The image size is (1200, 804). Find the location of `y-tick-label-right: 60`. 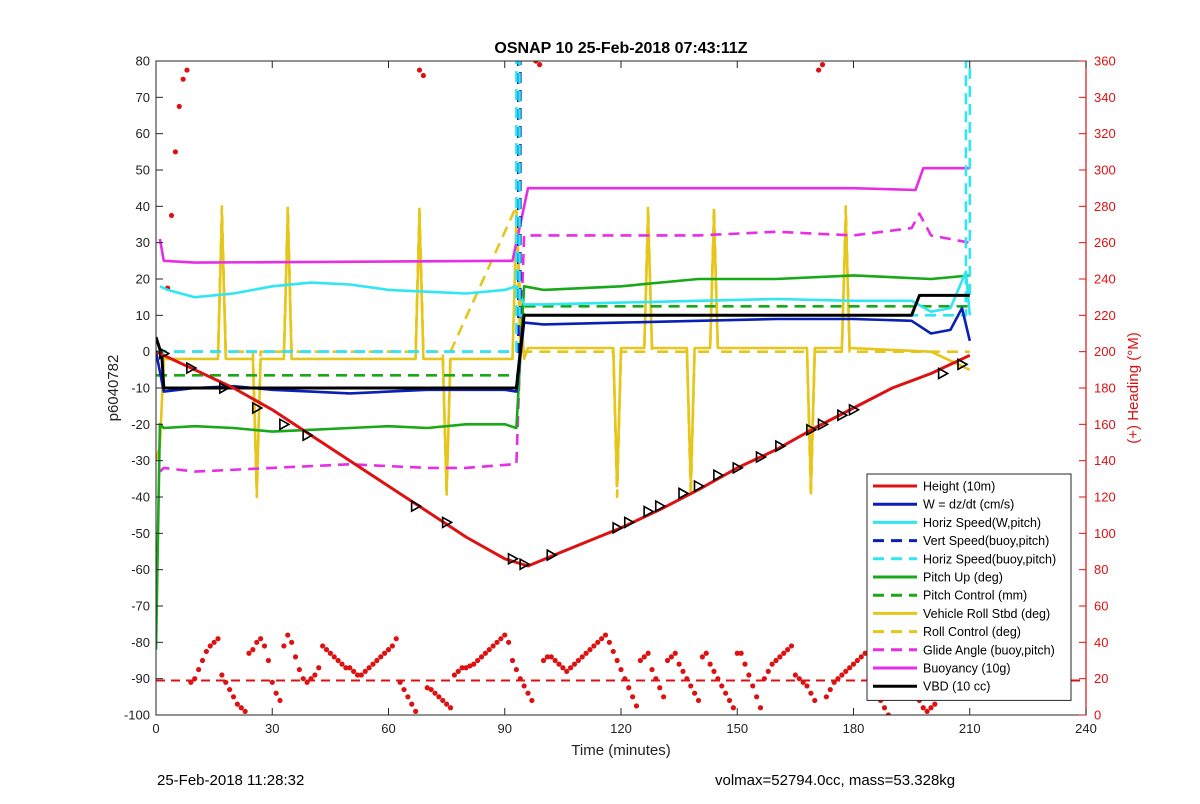

y-tick-label-right: 60 is located at coordinates (1101, 606).